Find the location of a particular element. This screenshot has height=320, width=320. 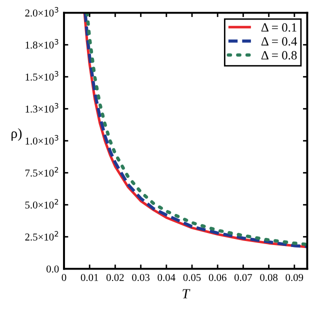

x-tick-label: 0.01 is located at coordinates (89, 278).